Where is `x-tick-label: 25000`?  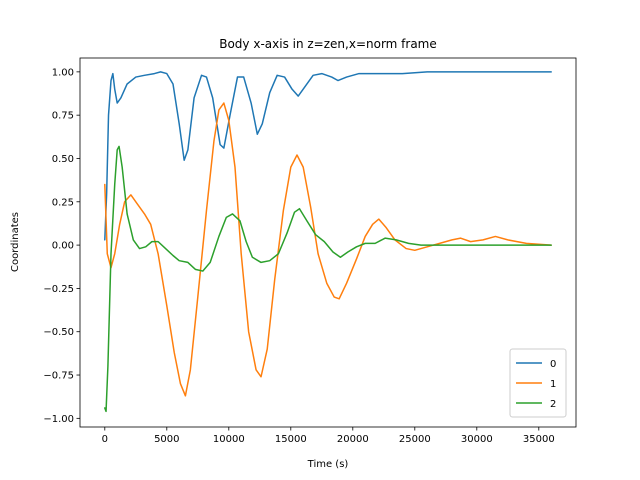 x-tick-label: 25000 is located at coordinates (415, 439).